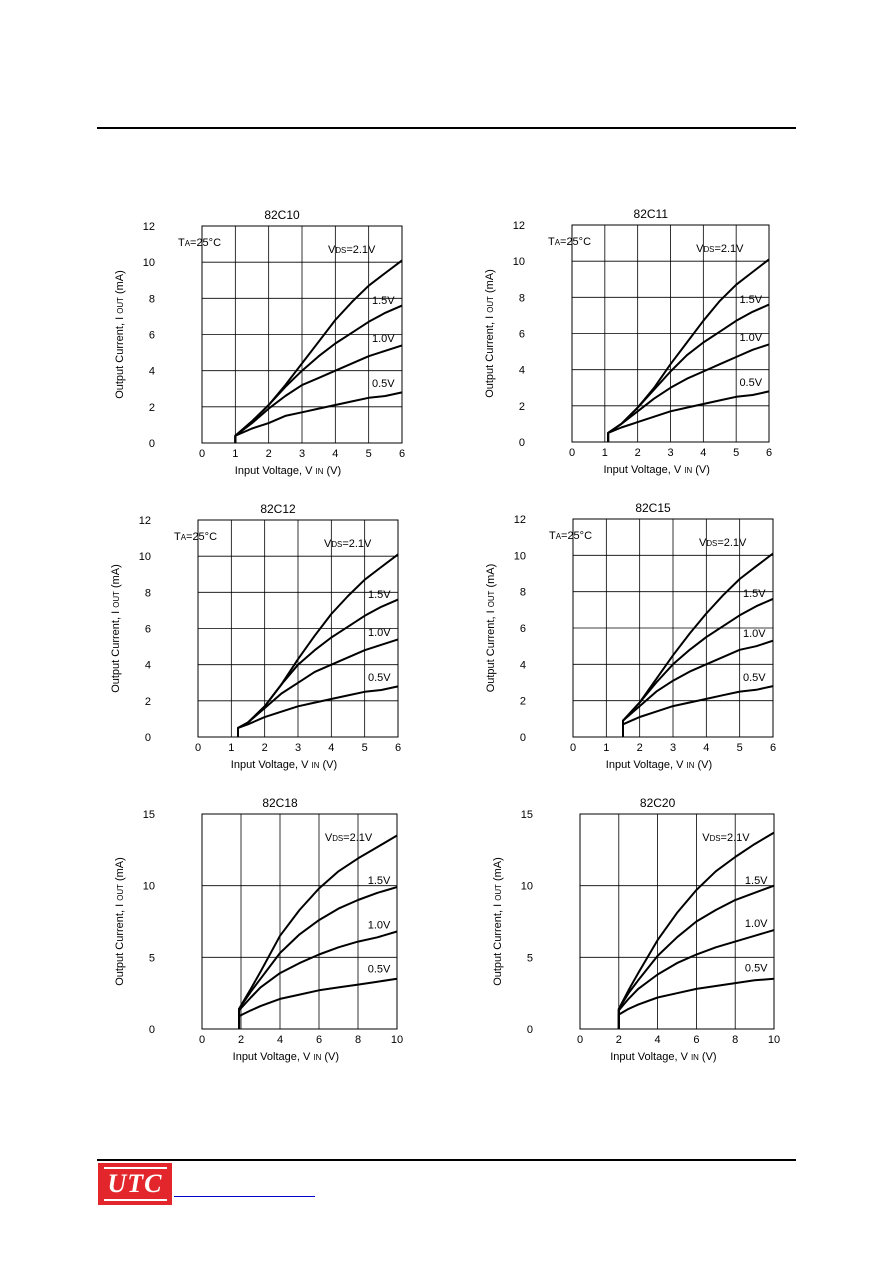 The height and width of the screenshot is (1263, 892). I want to click on utc-logo: UTC, so click(135, 1184).